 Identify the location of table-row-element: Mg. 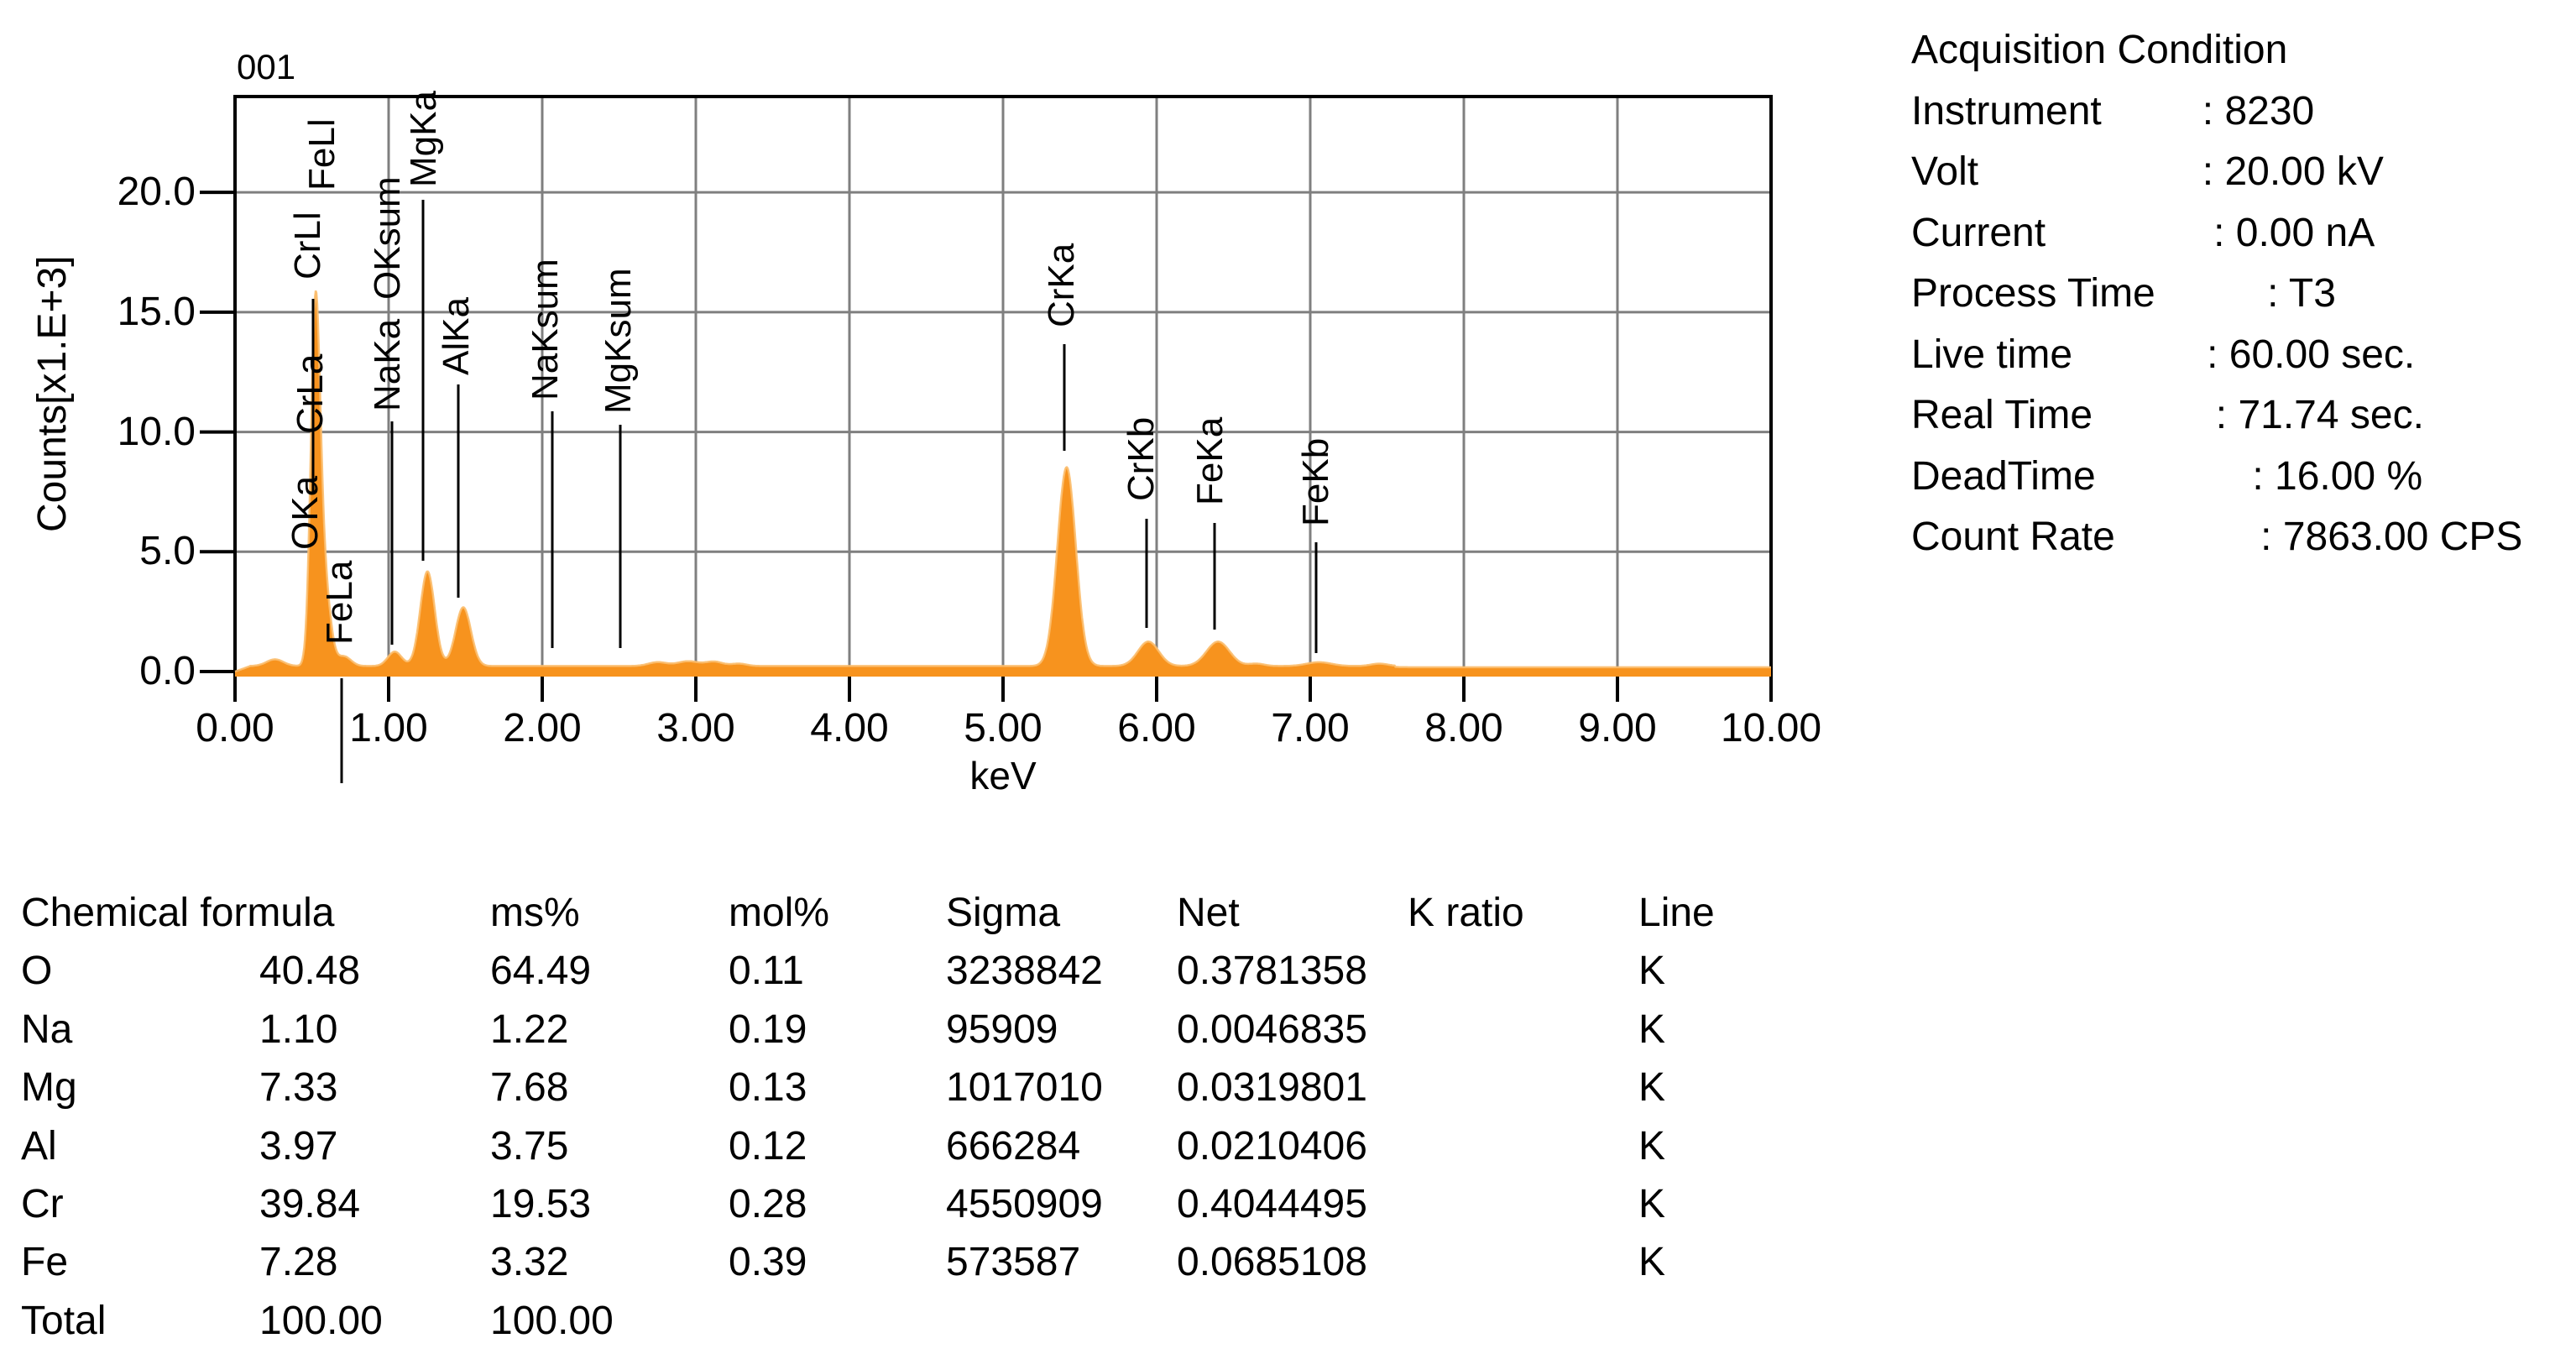
(49, 1088).